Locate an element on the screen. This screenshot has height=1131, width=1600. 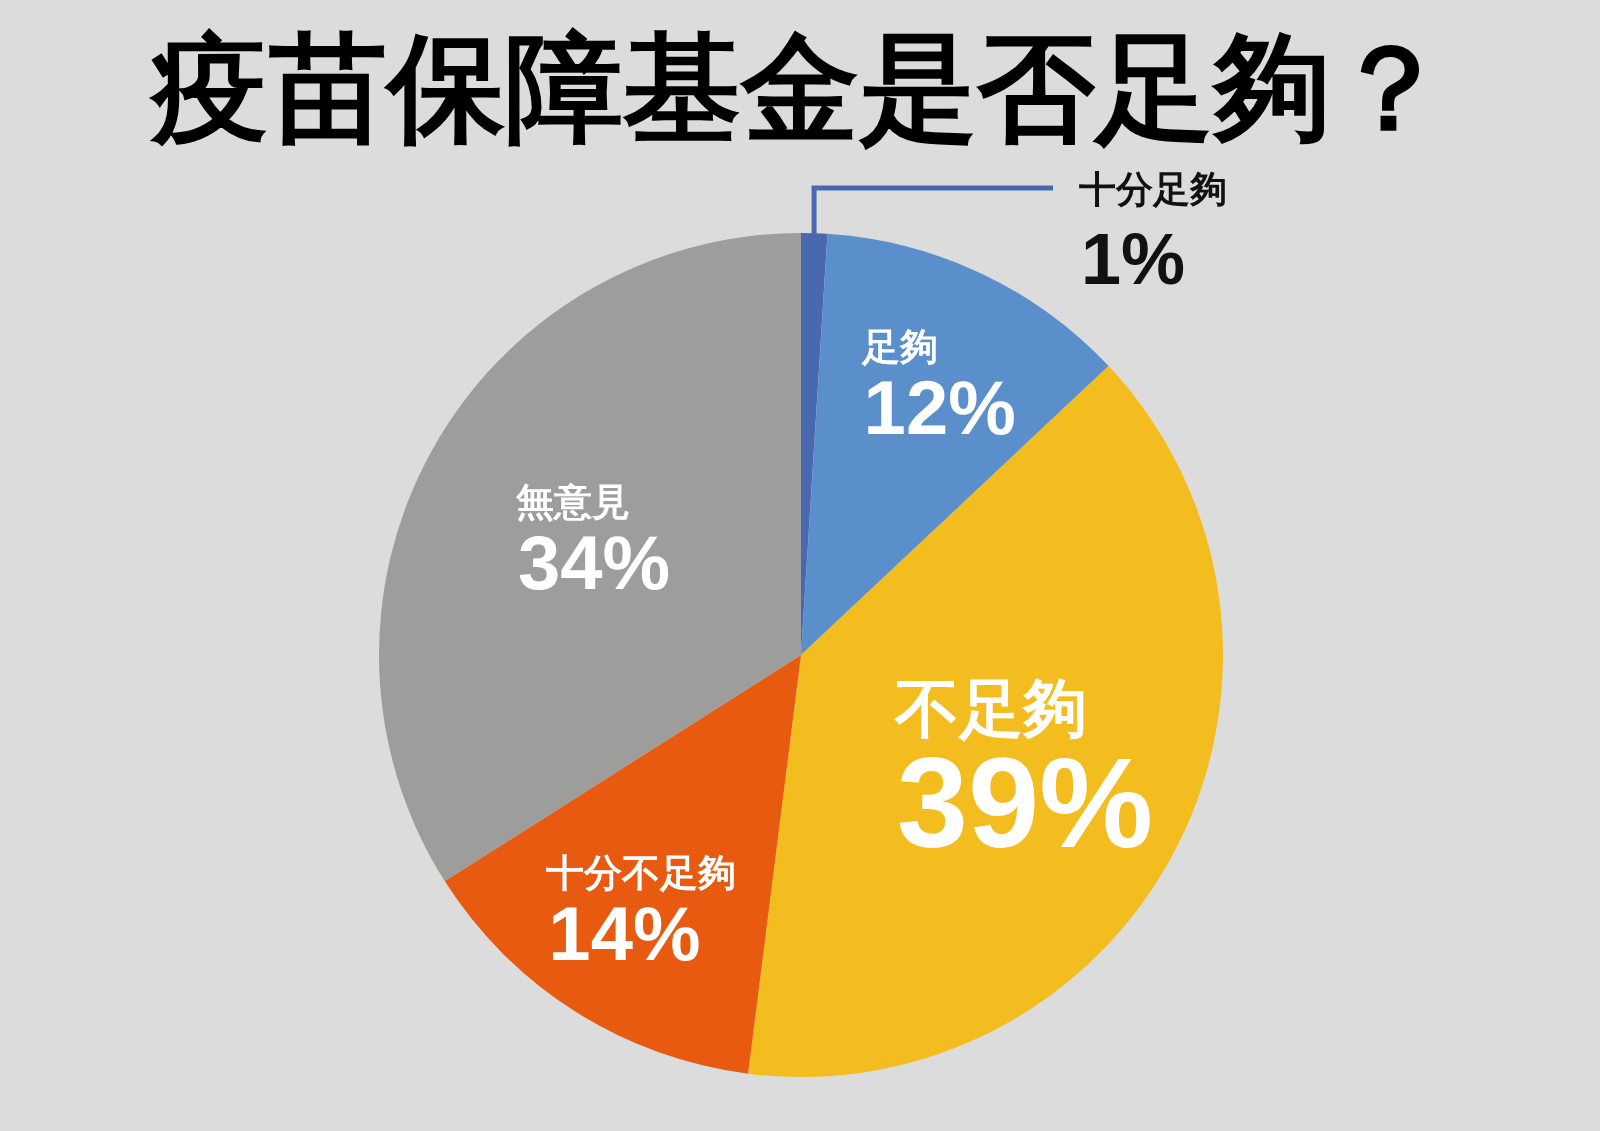
slice-label: 十分足夠 is located at coordinates (1153, 189).